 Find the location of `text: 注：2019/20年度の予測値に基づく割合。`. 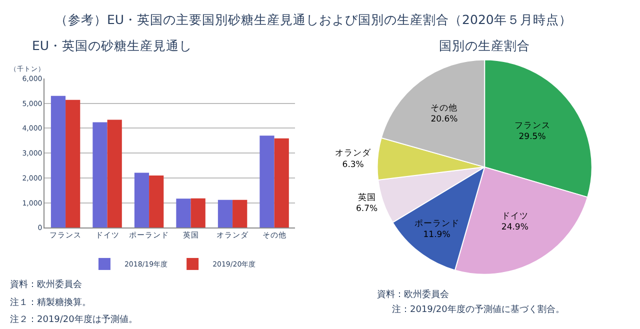

text: 注：2019/20年度の予測値に基づく割合。 is located at coordinates (478, 309).